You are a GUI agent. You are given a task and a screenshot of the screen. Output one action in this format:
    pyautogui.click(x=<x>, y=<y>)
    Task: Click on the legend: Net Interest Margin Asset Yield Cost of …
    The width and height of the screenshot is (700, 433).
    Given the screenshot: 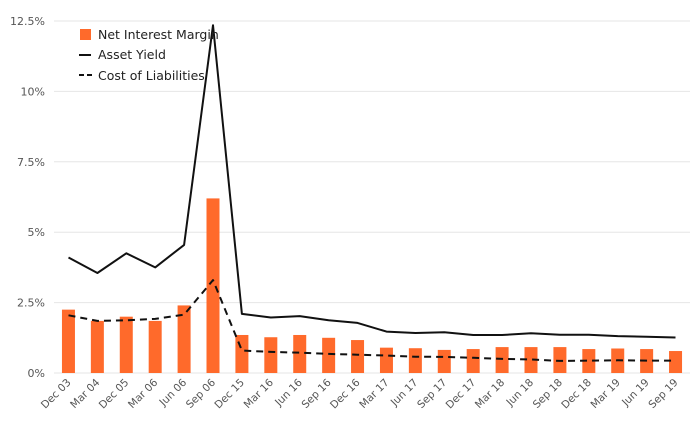 What is the action you would take?
    pyautogui.click(x=149, y=55)
    